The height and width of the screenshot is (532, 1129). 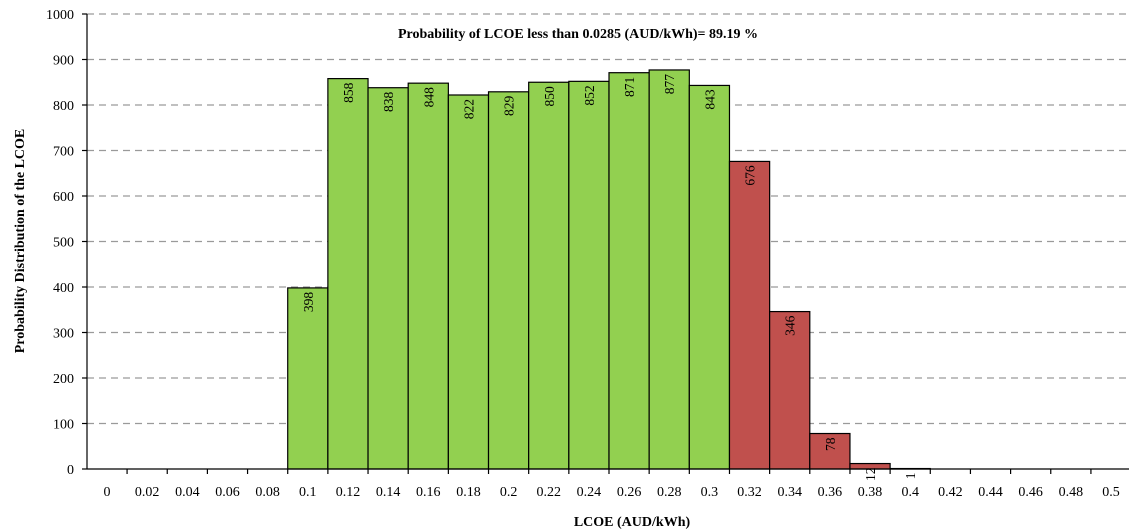 What do you see at coordinates (20, 241) in the screenshot?
I see `y-axis-title: Probability Distribution of the LCOE` at bounding box center [20, 241].